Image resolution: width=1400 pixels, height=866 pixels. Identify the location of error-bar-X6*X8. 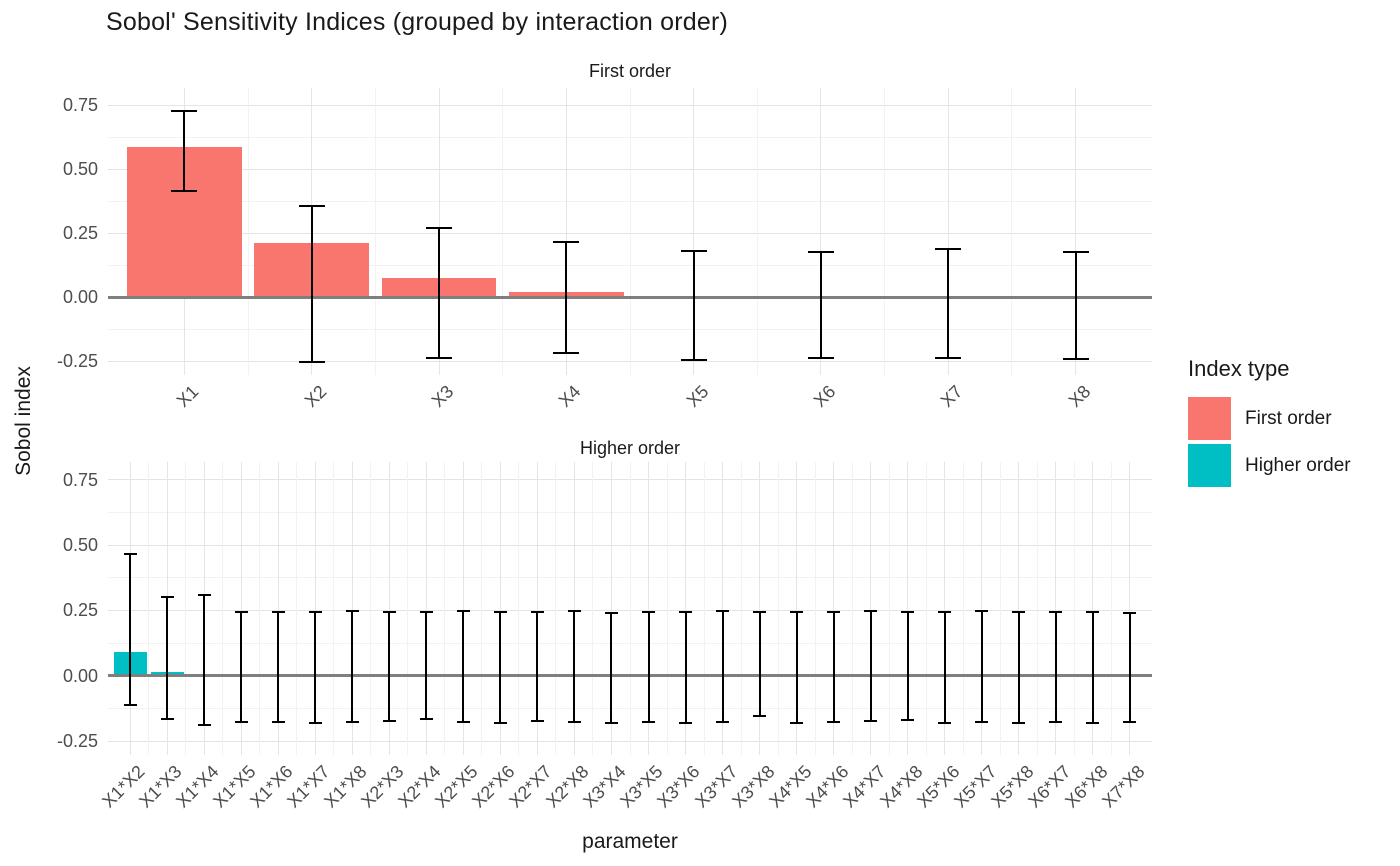
(1092, 667).